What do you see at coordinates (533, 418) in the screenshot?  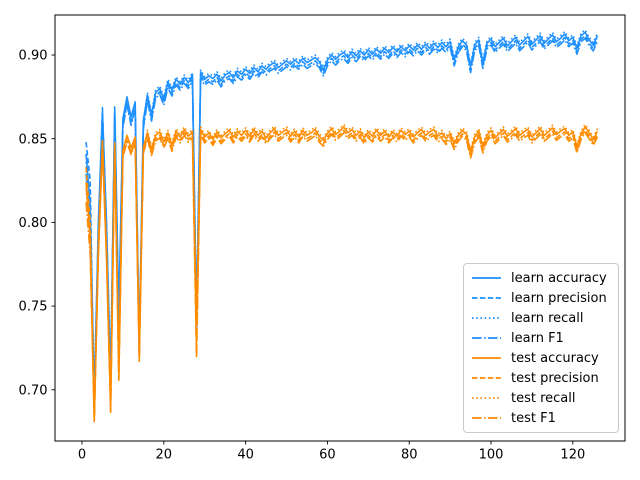 I see `legend-item-label: test F1` at bounding box center [533, 418].